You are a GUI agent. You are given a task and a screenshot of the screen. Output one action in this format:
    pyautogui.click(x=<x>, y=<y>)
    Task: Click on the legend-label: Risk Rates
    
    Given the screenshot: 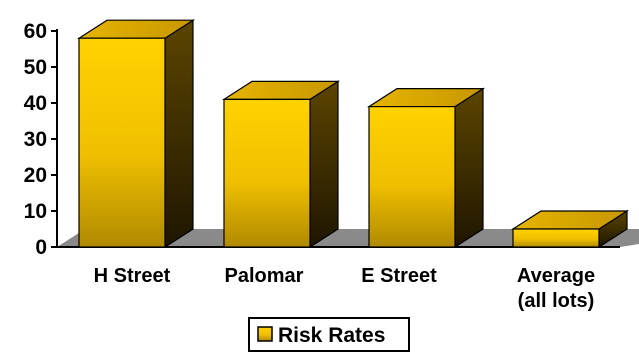 What is the action you would take?
    pyautogui.click(x=331, y=335)
    